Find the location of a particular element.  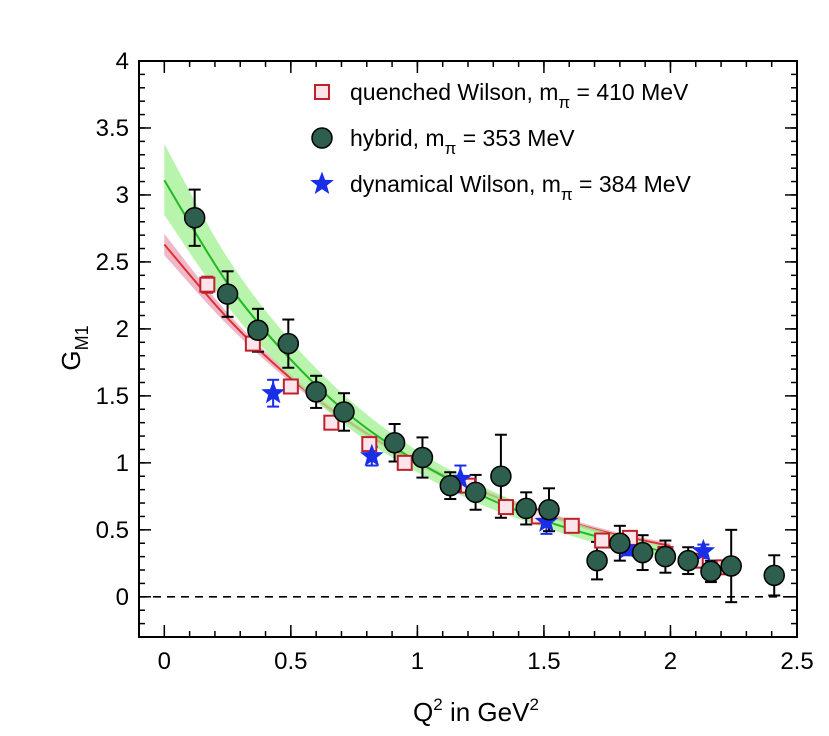

x-tick-label: 0 is located at coordinates (164, 661).